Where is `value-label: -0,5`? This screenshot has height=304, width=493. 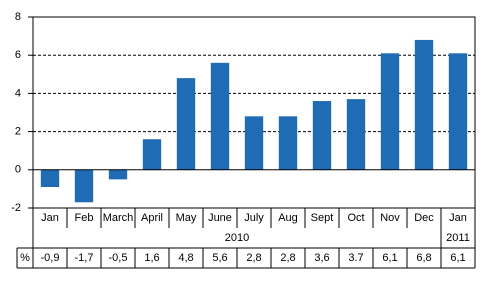 value-label: -0,5 is located at coordinates (118, 258).